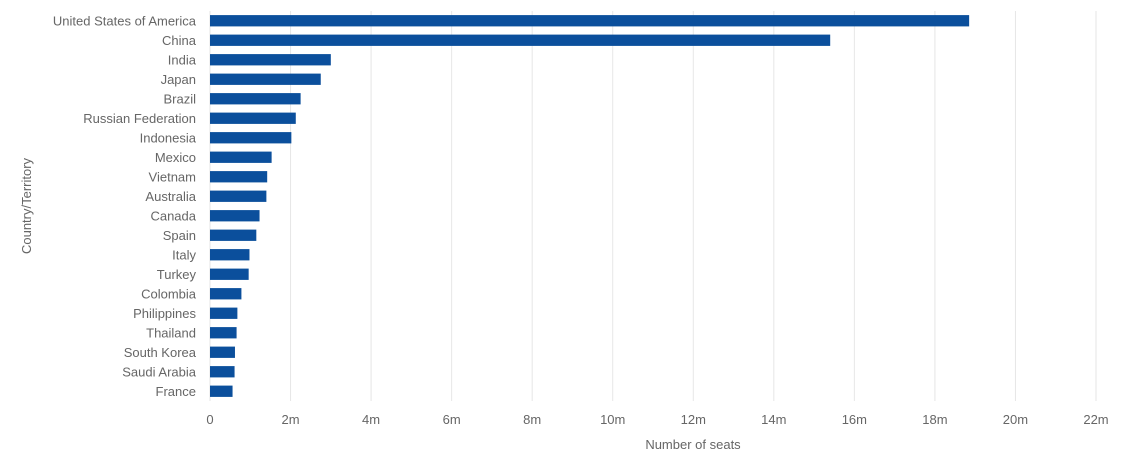  I want to click on y-tick-label: China, so click(179, 40).